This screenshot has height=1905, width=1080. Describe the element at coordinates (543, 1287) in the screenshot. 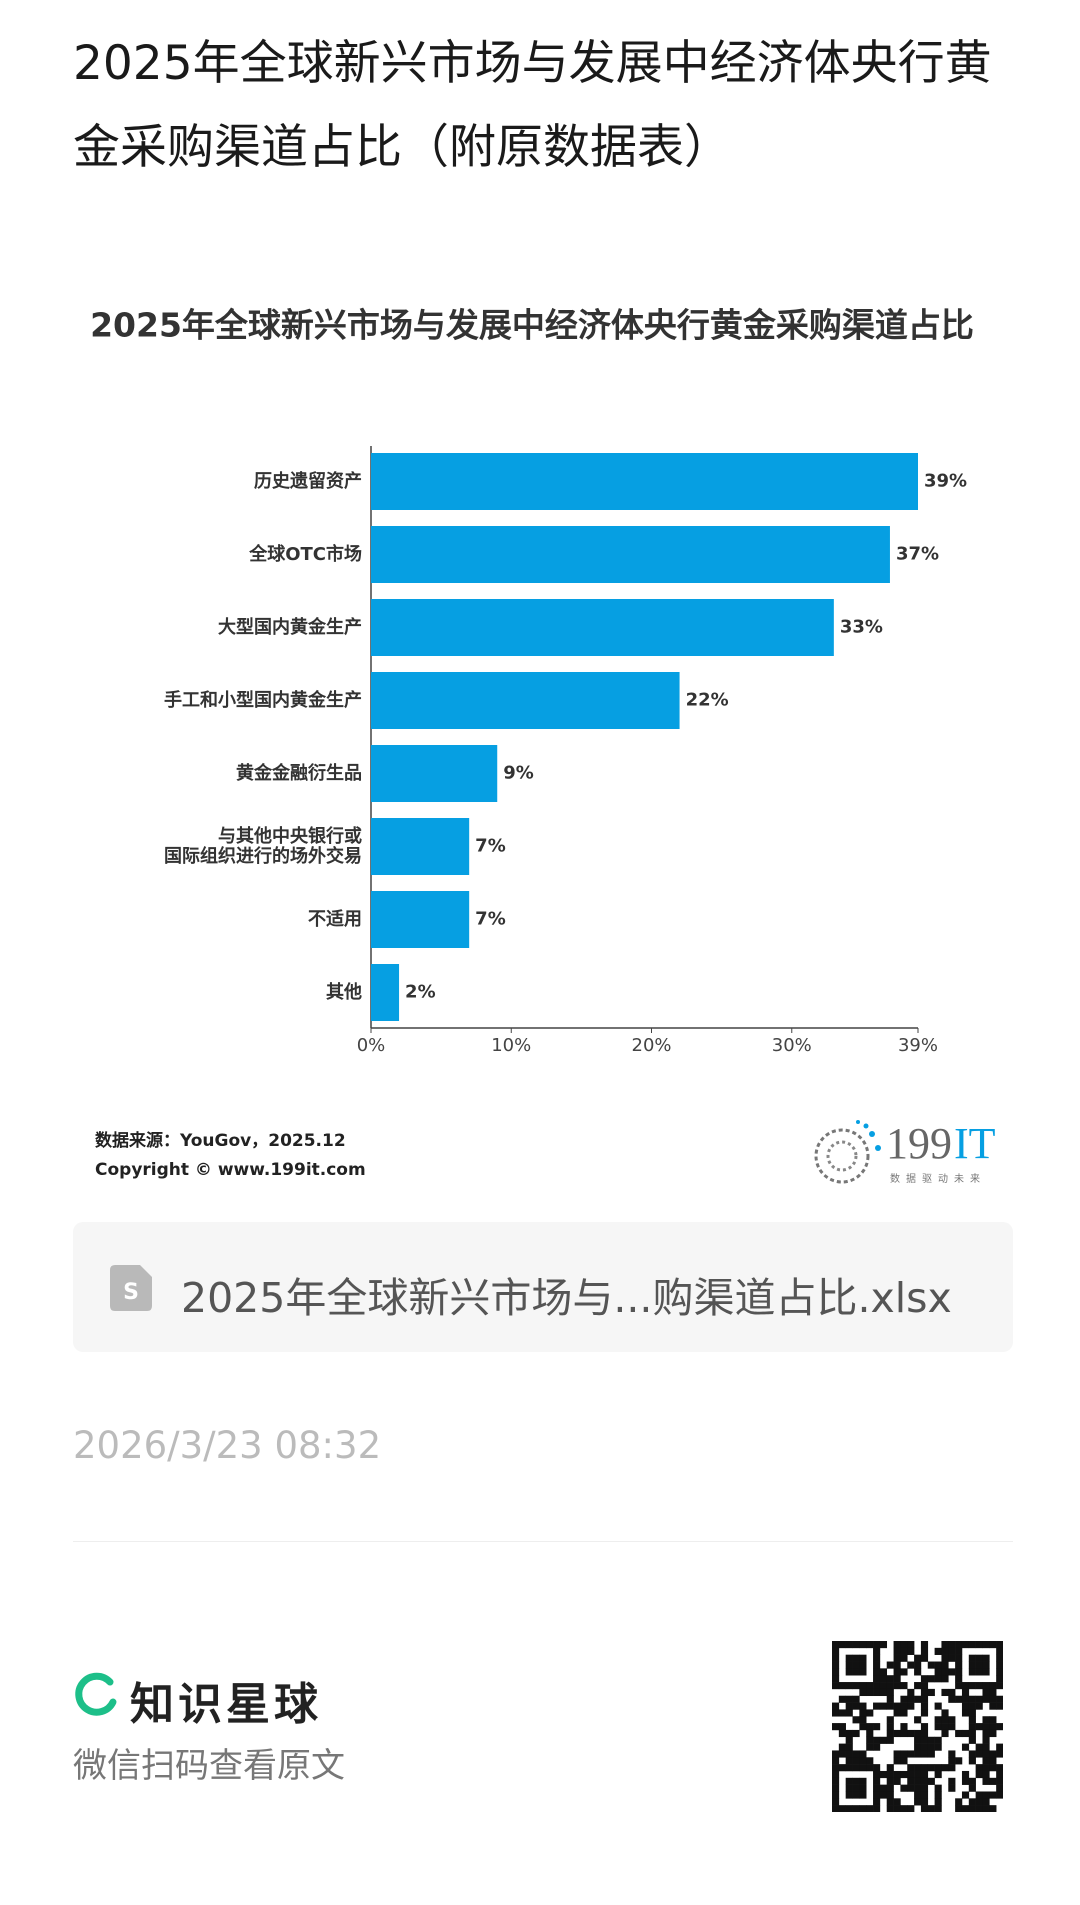

I see `attachment: S 2025年全球新兴市场与...购渠道占比.xlsx` at that location.